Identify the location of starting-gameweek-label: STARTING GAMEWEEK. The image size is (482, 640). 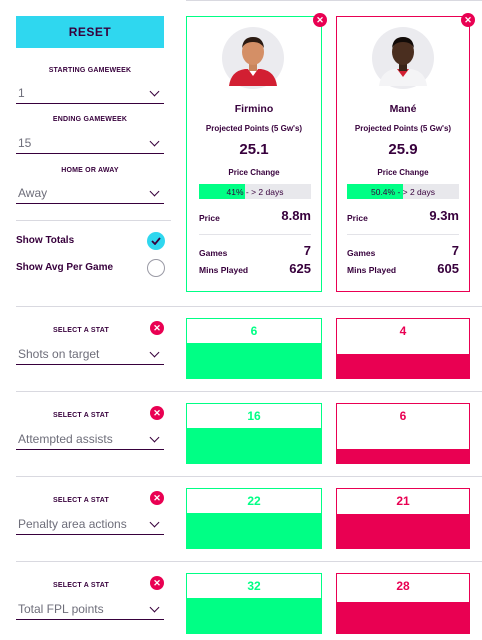
(90, 70).